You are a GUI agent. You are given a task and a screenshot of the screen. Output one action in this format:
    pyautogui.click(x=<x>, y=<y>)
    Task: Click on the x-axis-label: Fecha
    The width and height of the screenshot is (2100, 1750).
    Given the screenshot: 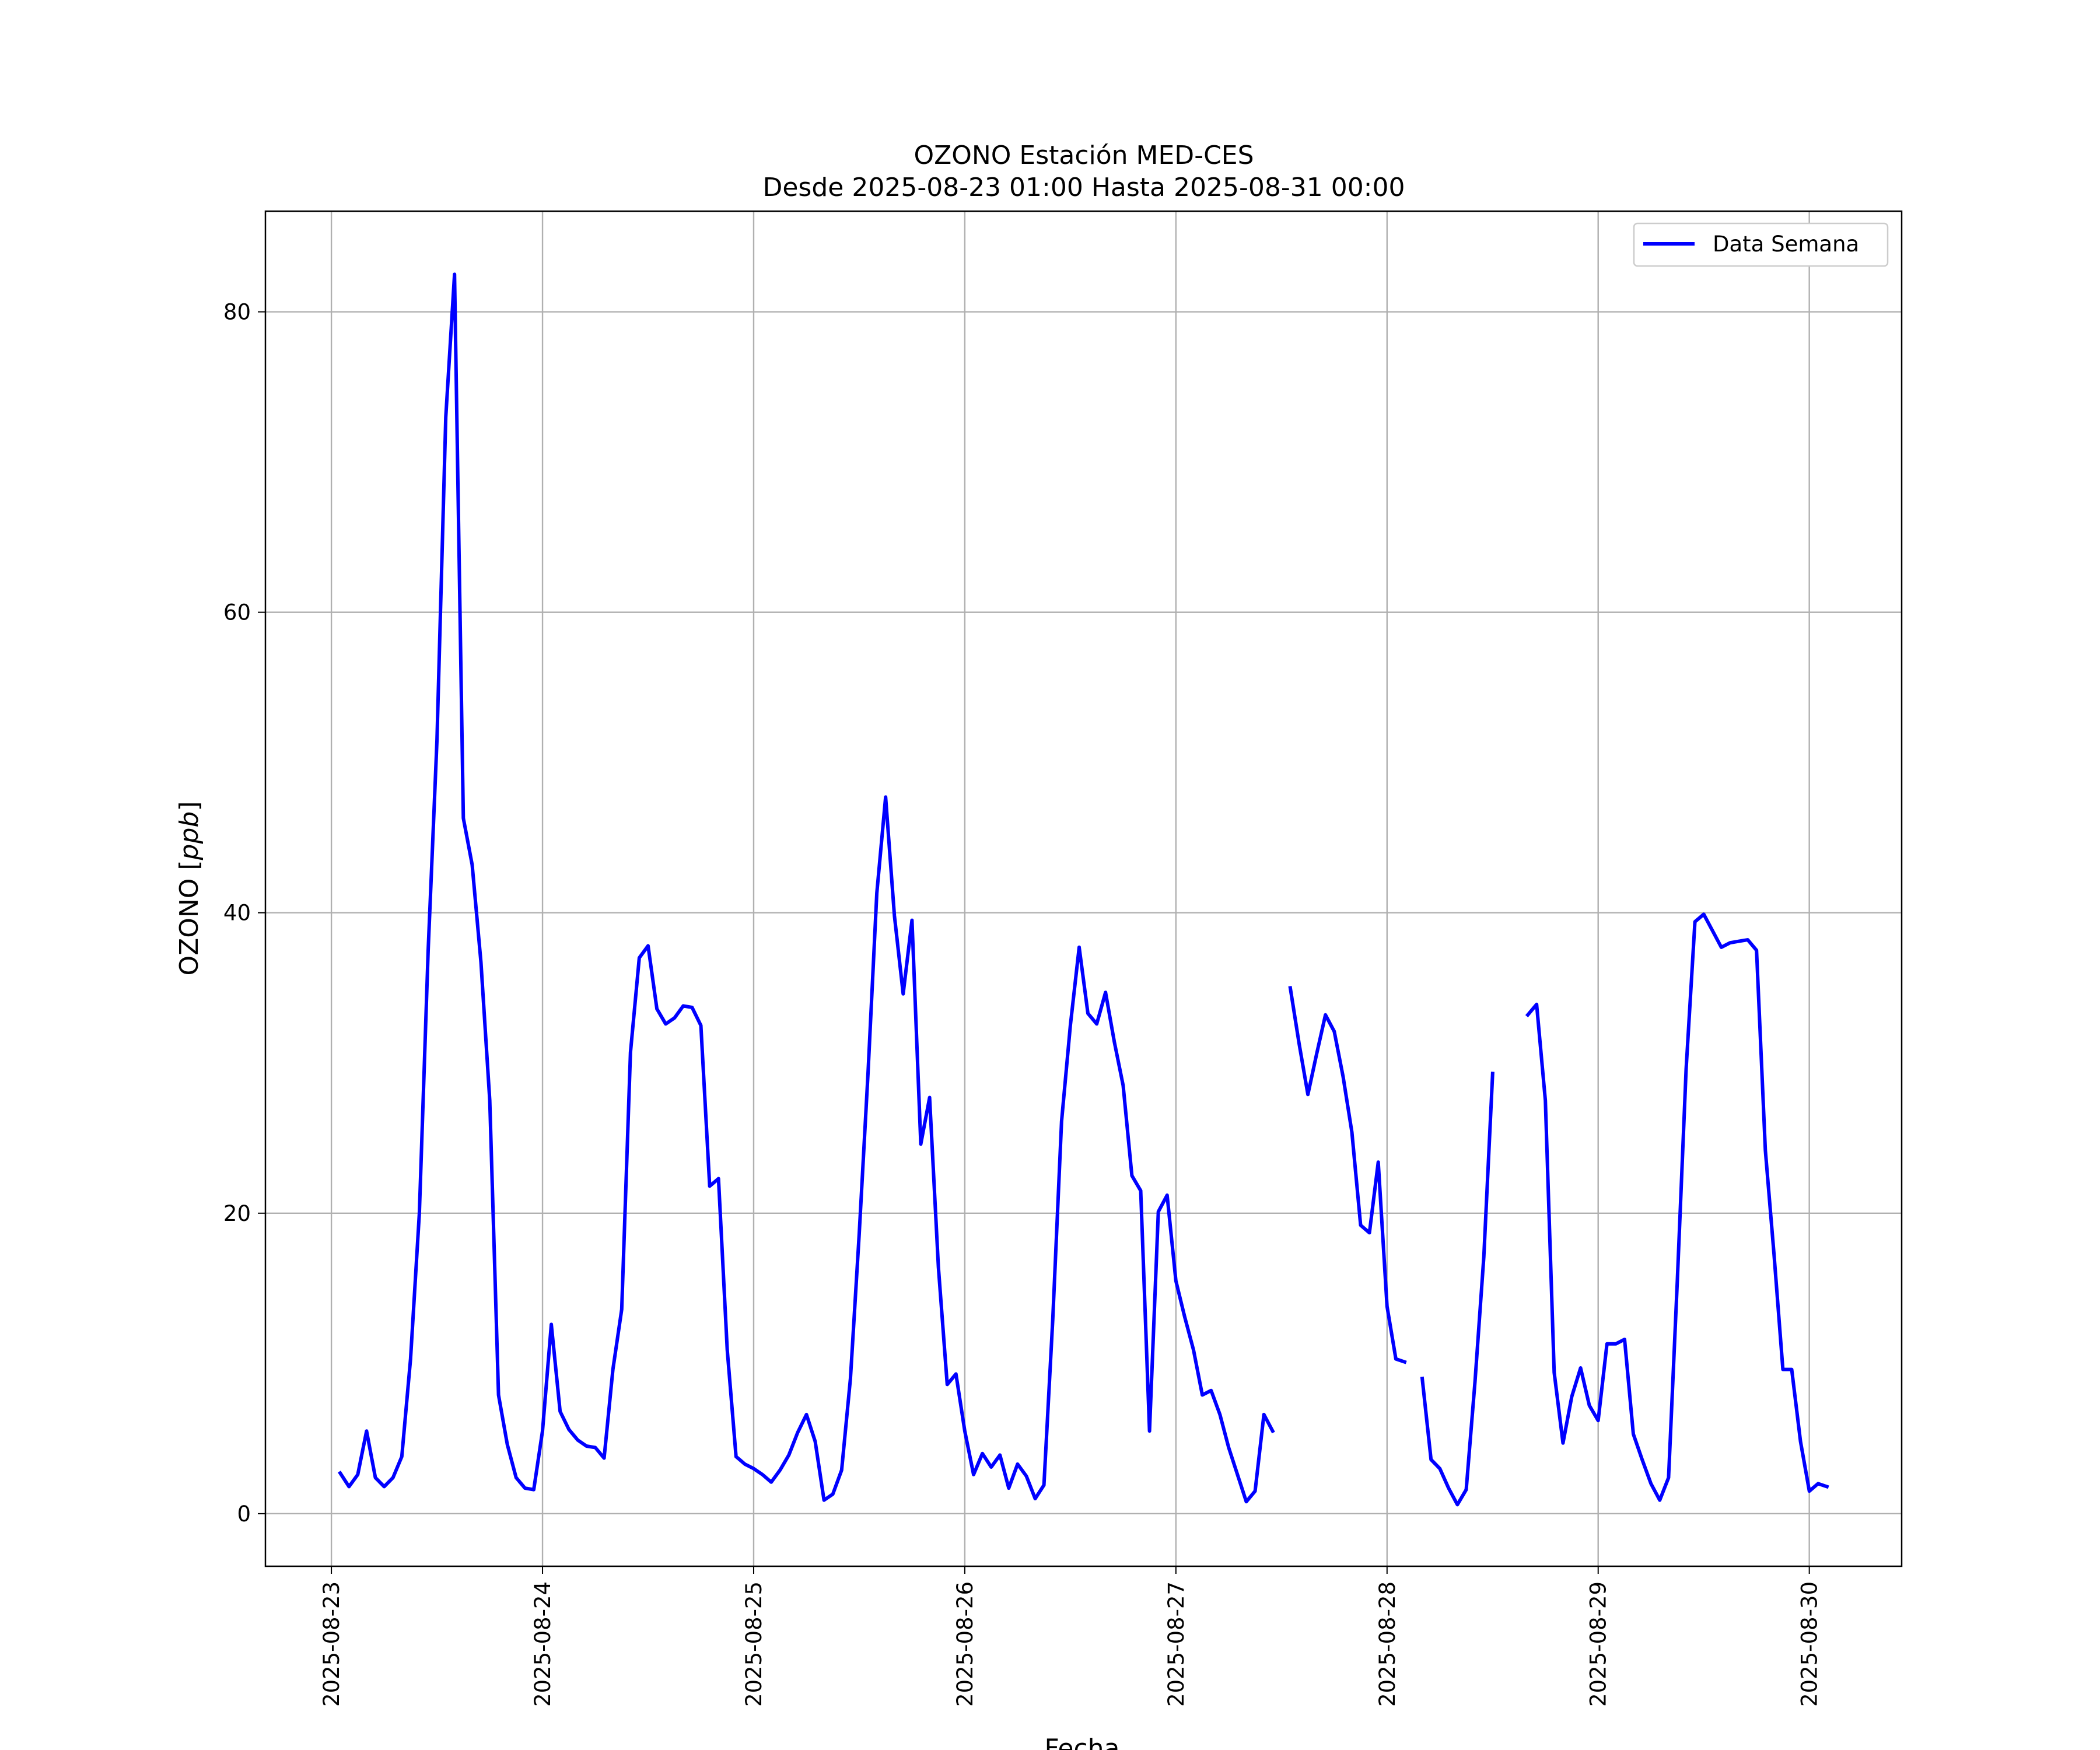 What is the action you would take?
    pyautogui.click(x=1081, y=1742)
    